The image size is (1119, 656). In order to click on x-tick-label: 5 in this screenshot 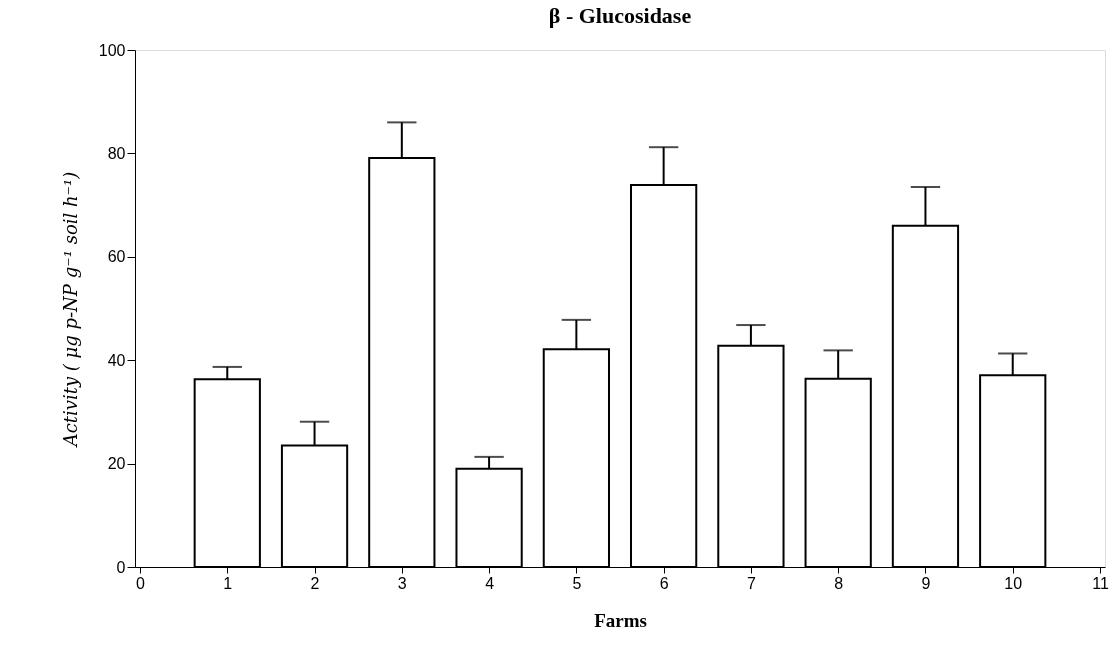, I will do `click(577, 583)`.